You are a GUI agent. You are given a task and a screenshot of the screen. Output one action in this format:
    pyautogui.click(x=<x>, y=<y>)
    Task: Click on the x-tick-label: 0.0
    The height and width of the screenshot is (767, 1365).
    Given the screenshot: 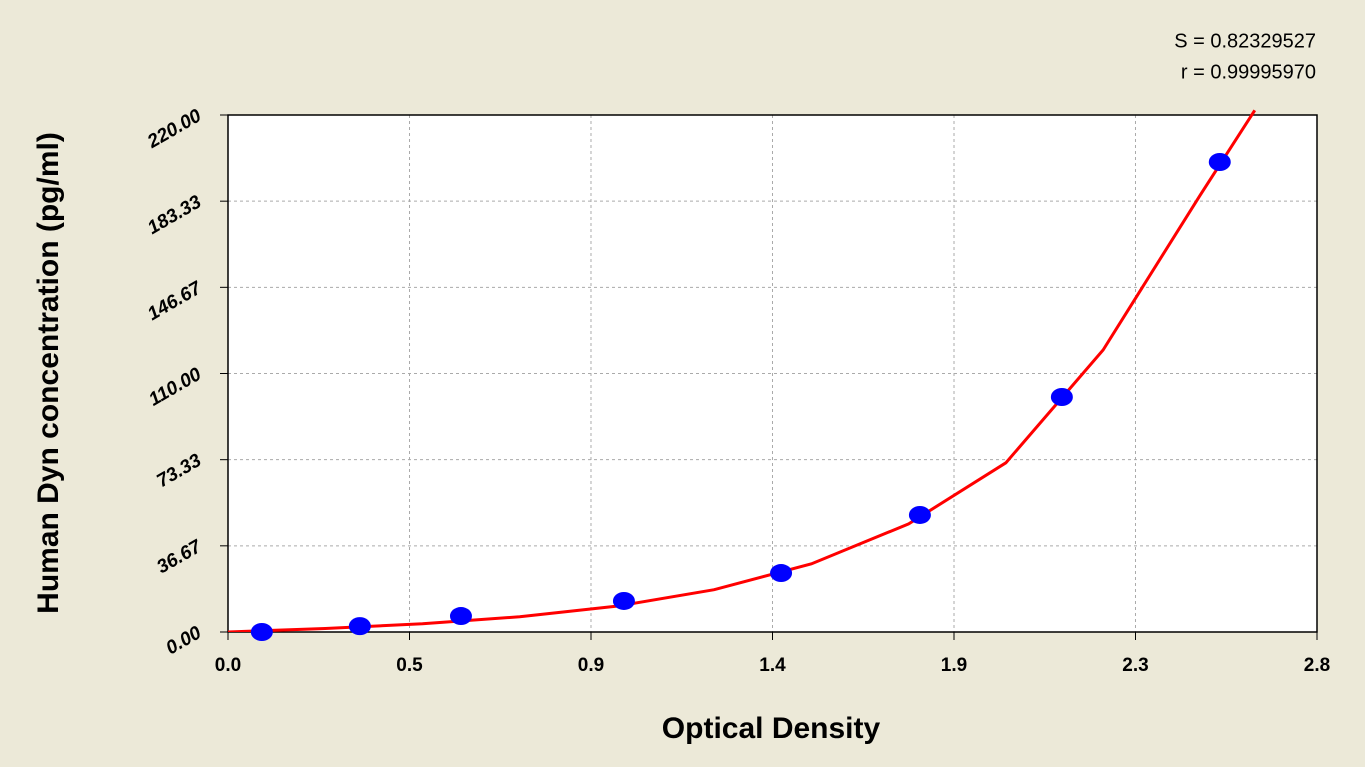 What is the action you would take?
    pyautogui.click(x=228, y=665)
    